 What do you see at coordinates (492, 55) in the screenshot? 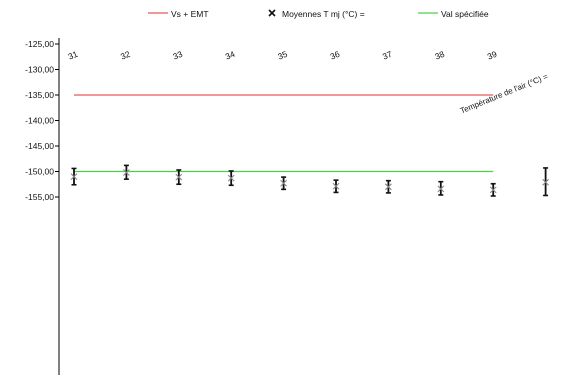
I see `x-tick-label: 39` at bounding box center [492, 55].